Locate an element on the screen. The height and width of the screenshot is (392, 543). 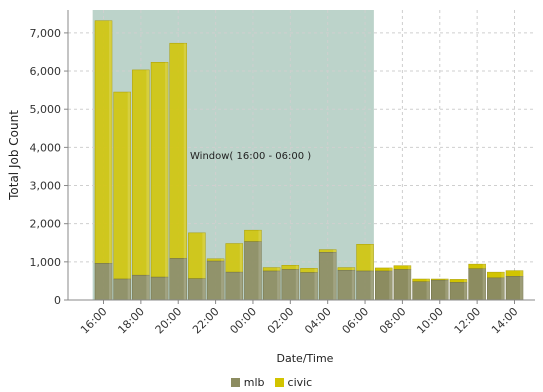
legend-item-civic: civic is located at coordinates (293, 382).